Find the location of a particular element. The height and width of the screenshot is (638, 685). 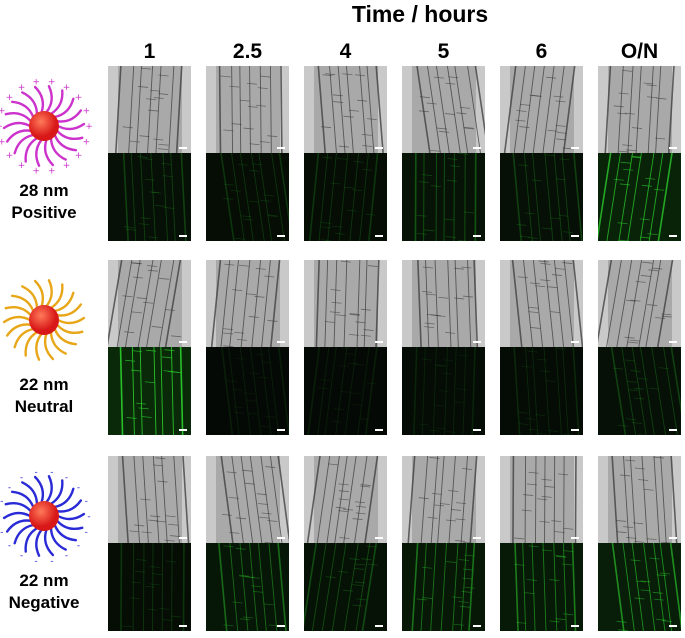

brightfield-image-negative-on is located at coordinates (639, 499).